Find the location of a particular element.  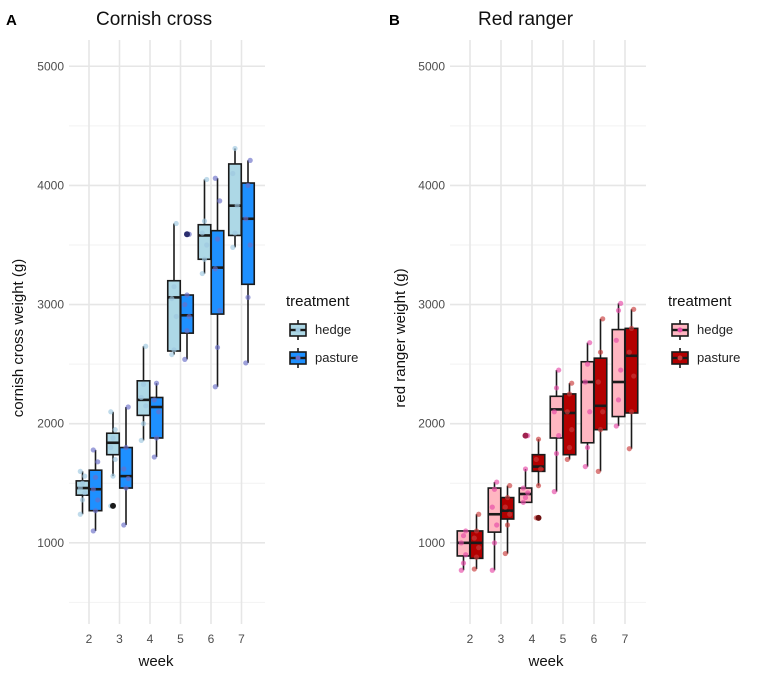

panel-b-y-tick-label: 3000 is located at coordinates (431, 305).